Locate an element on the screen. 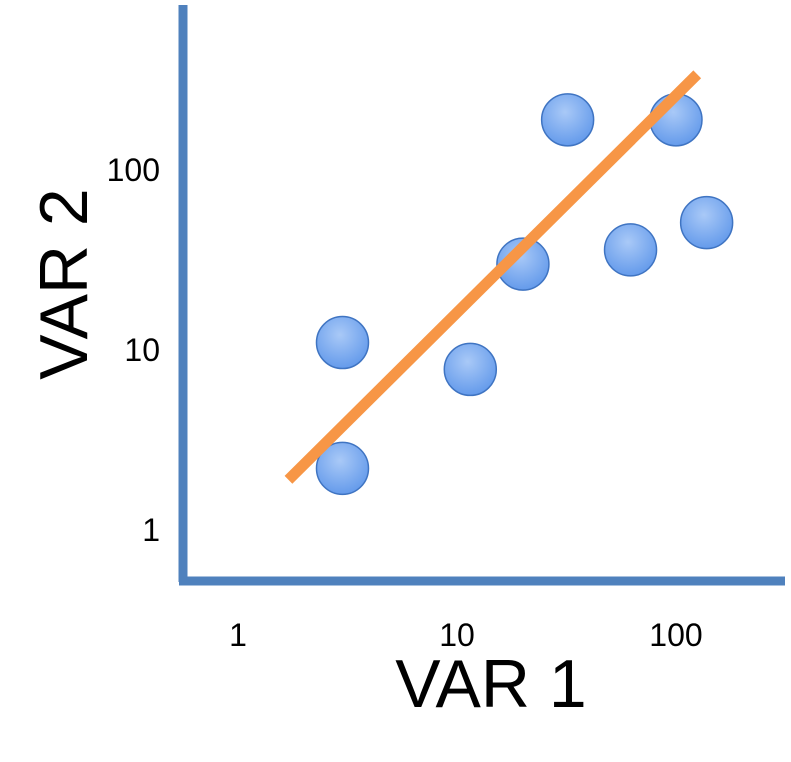 This screenshot has height=762, width=791. y-axis-title: VAR 2 is located at coordinates (64, 283).